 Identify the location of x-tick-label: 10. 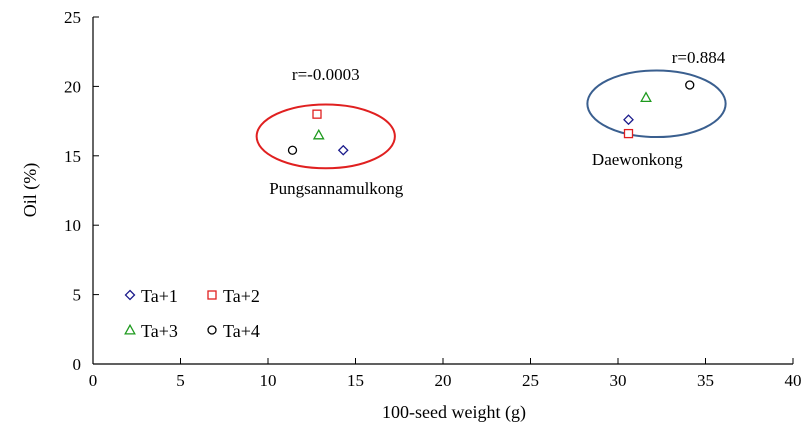
(268, 380).